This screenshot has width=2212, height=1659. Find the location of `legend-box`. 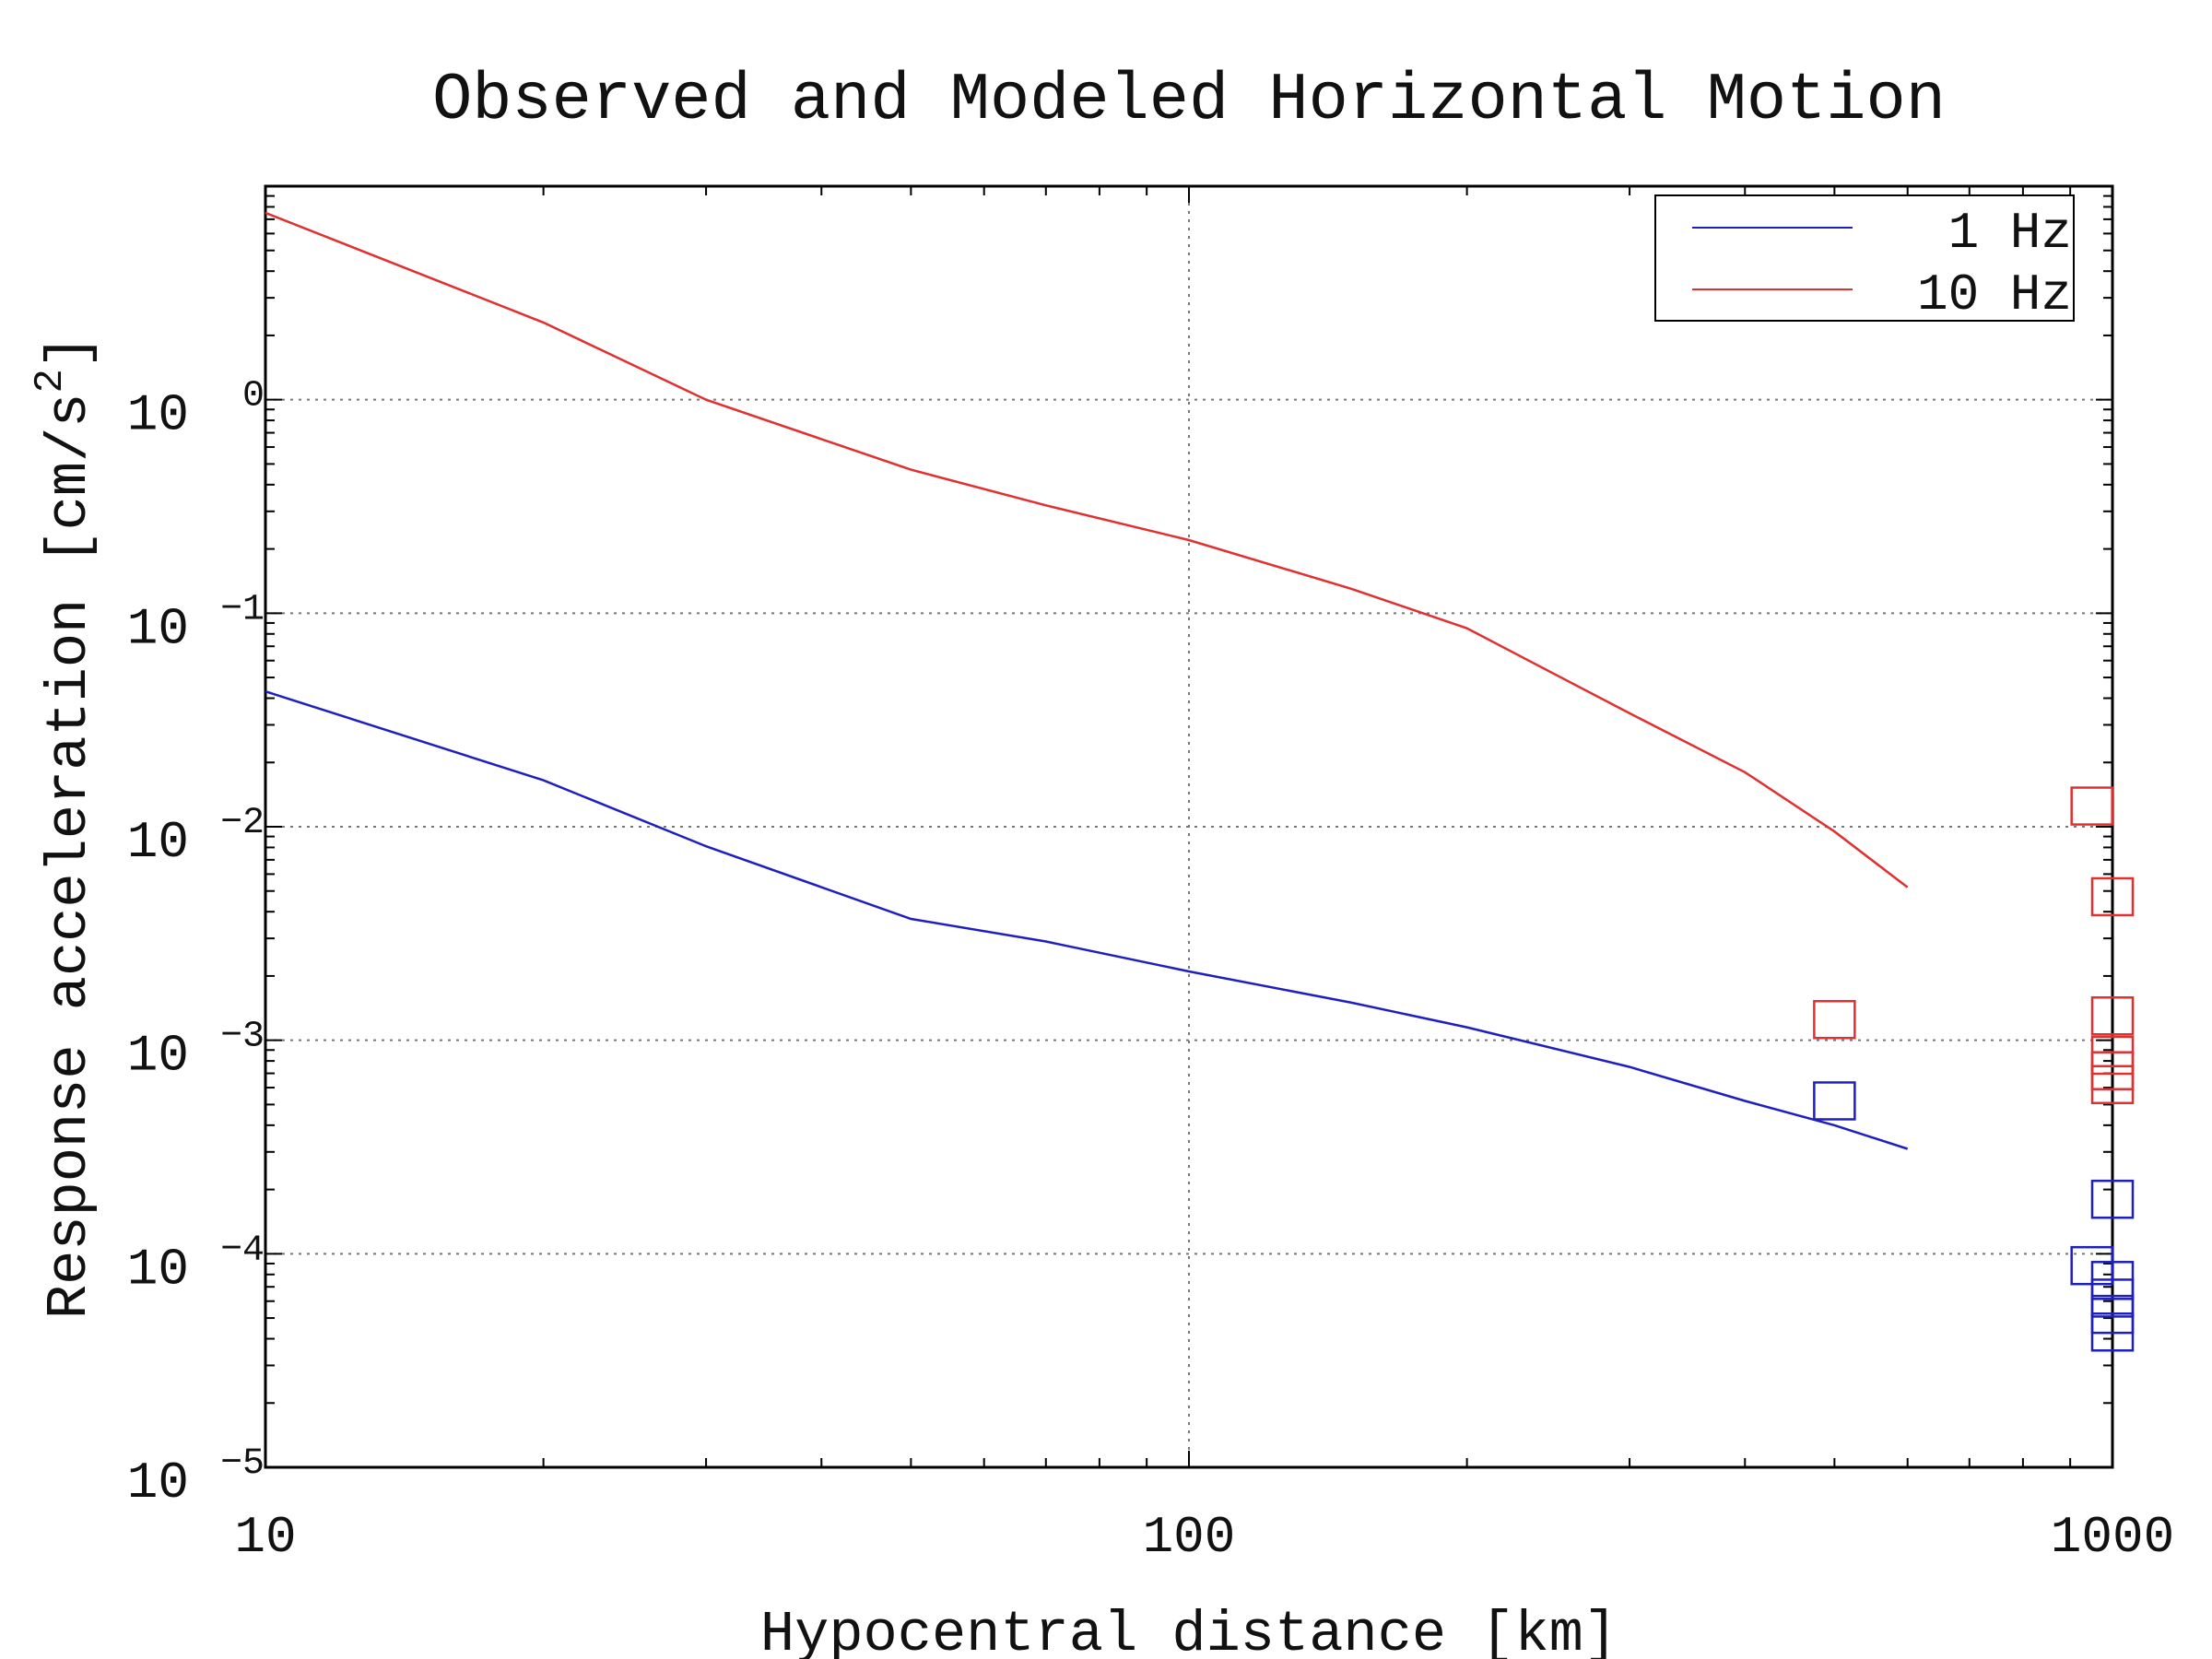

legend-box is located at coordinates (1864, 258).